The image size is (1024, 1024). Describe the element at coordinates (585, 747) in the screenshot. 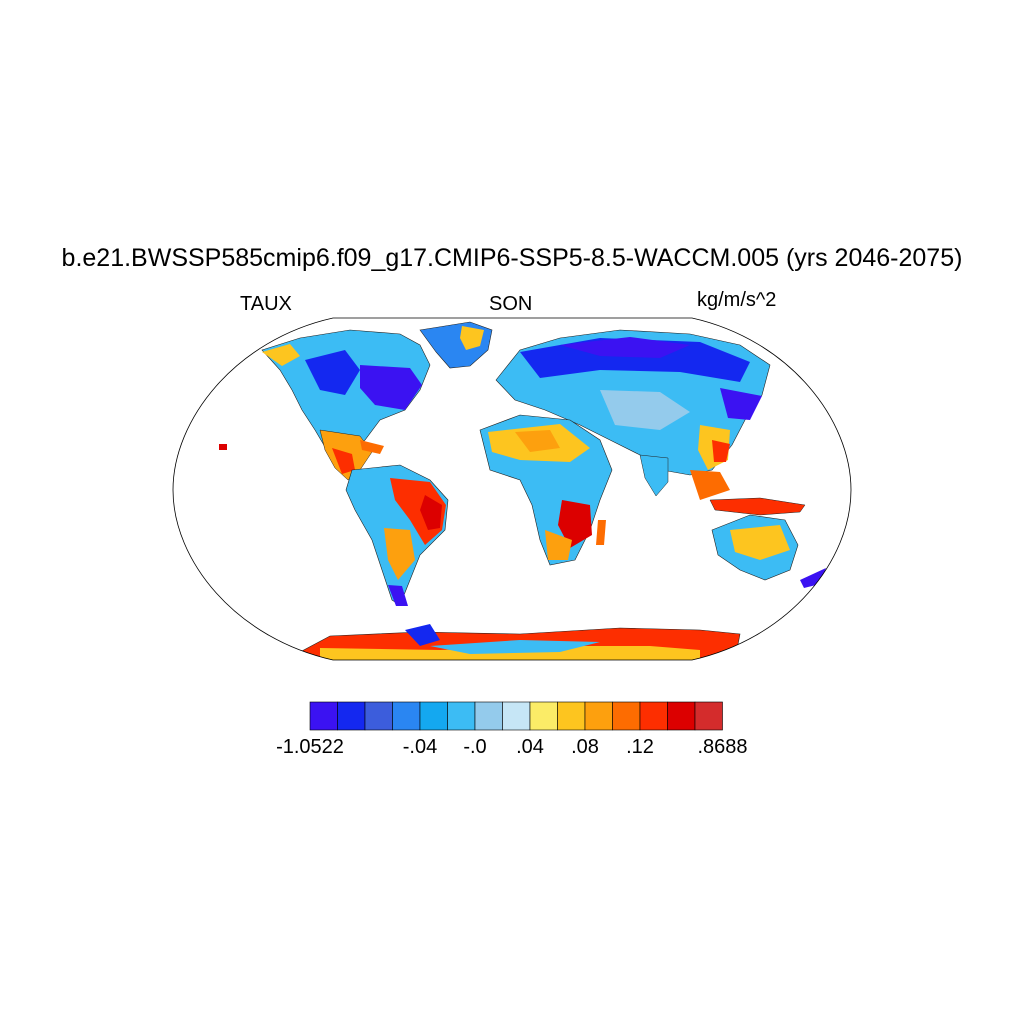

I see `colorbar-label-4: .08` at that location.